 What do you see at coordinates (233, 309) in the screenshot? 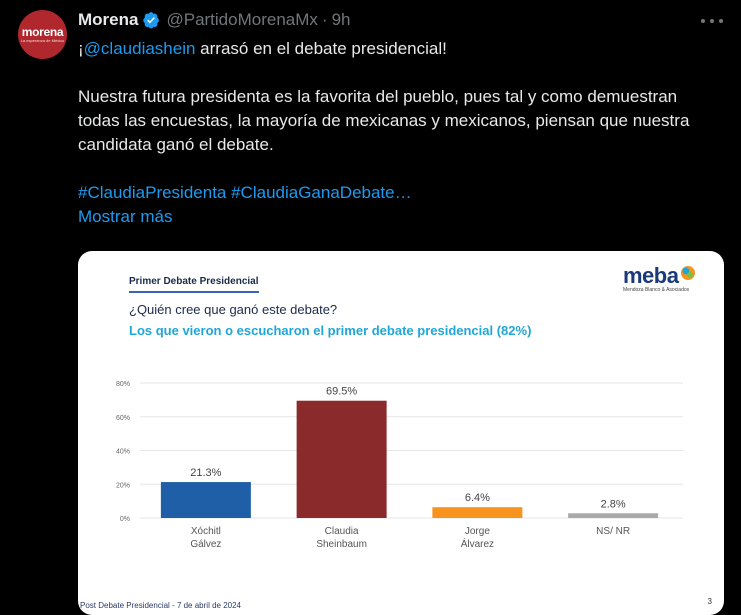
I see `card-question: ¿Quién cree que ganó este debate?` at bounding box center [233, 309].